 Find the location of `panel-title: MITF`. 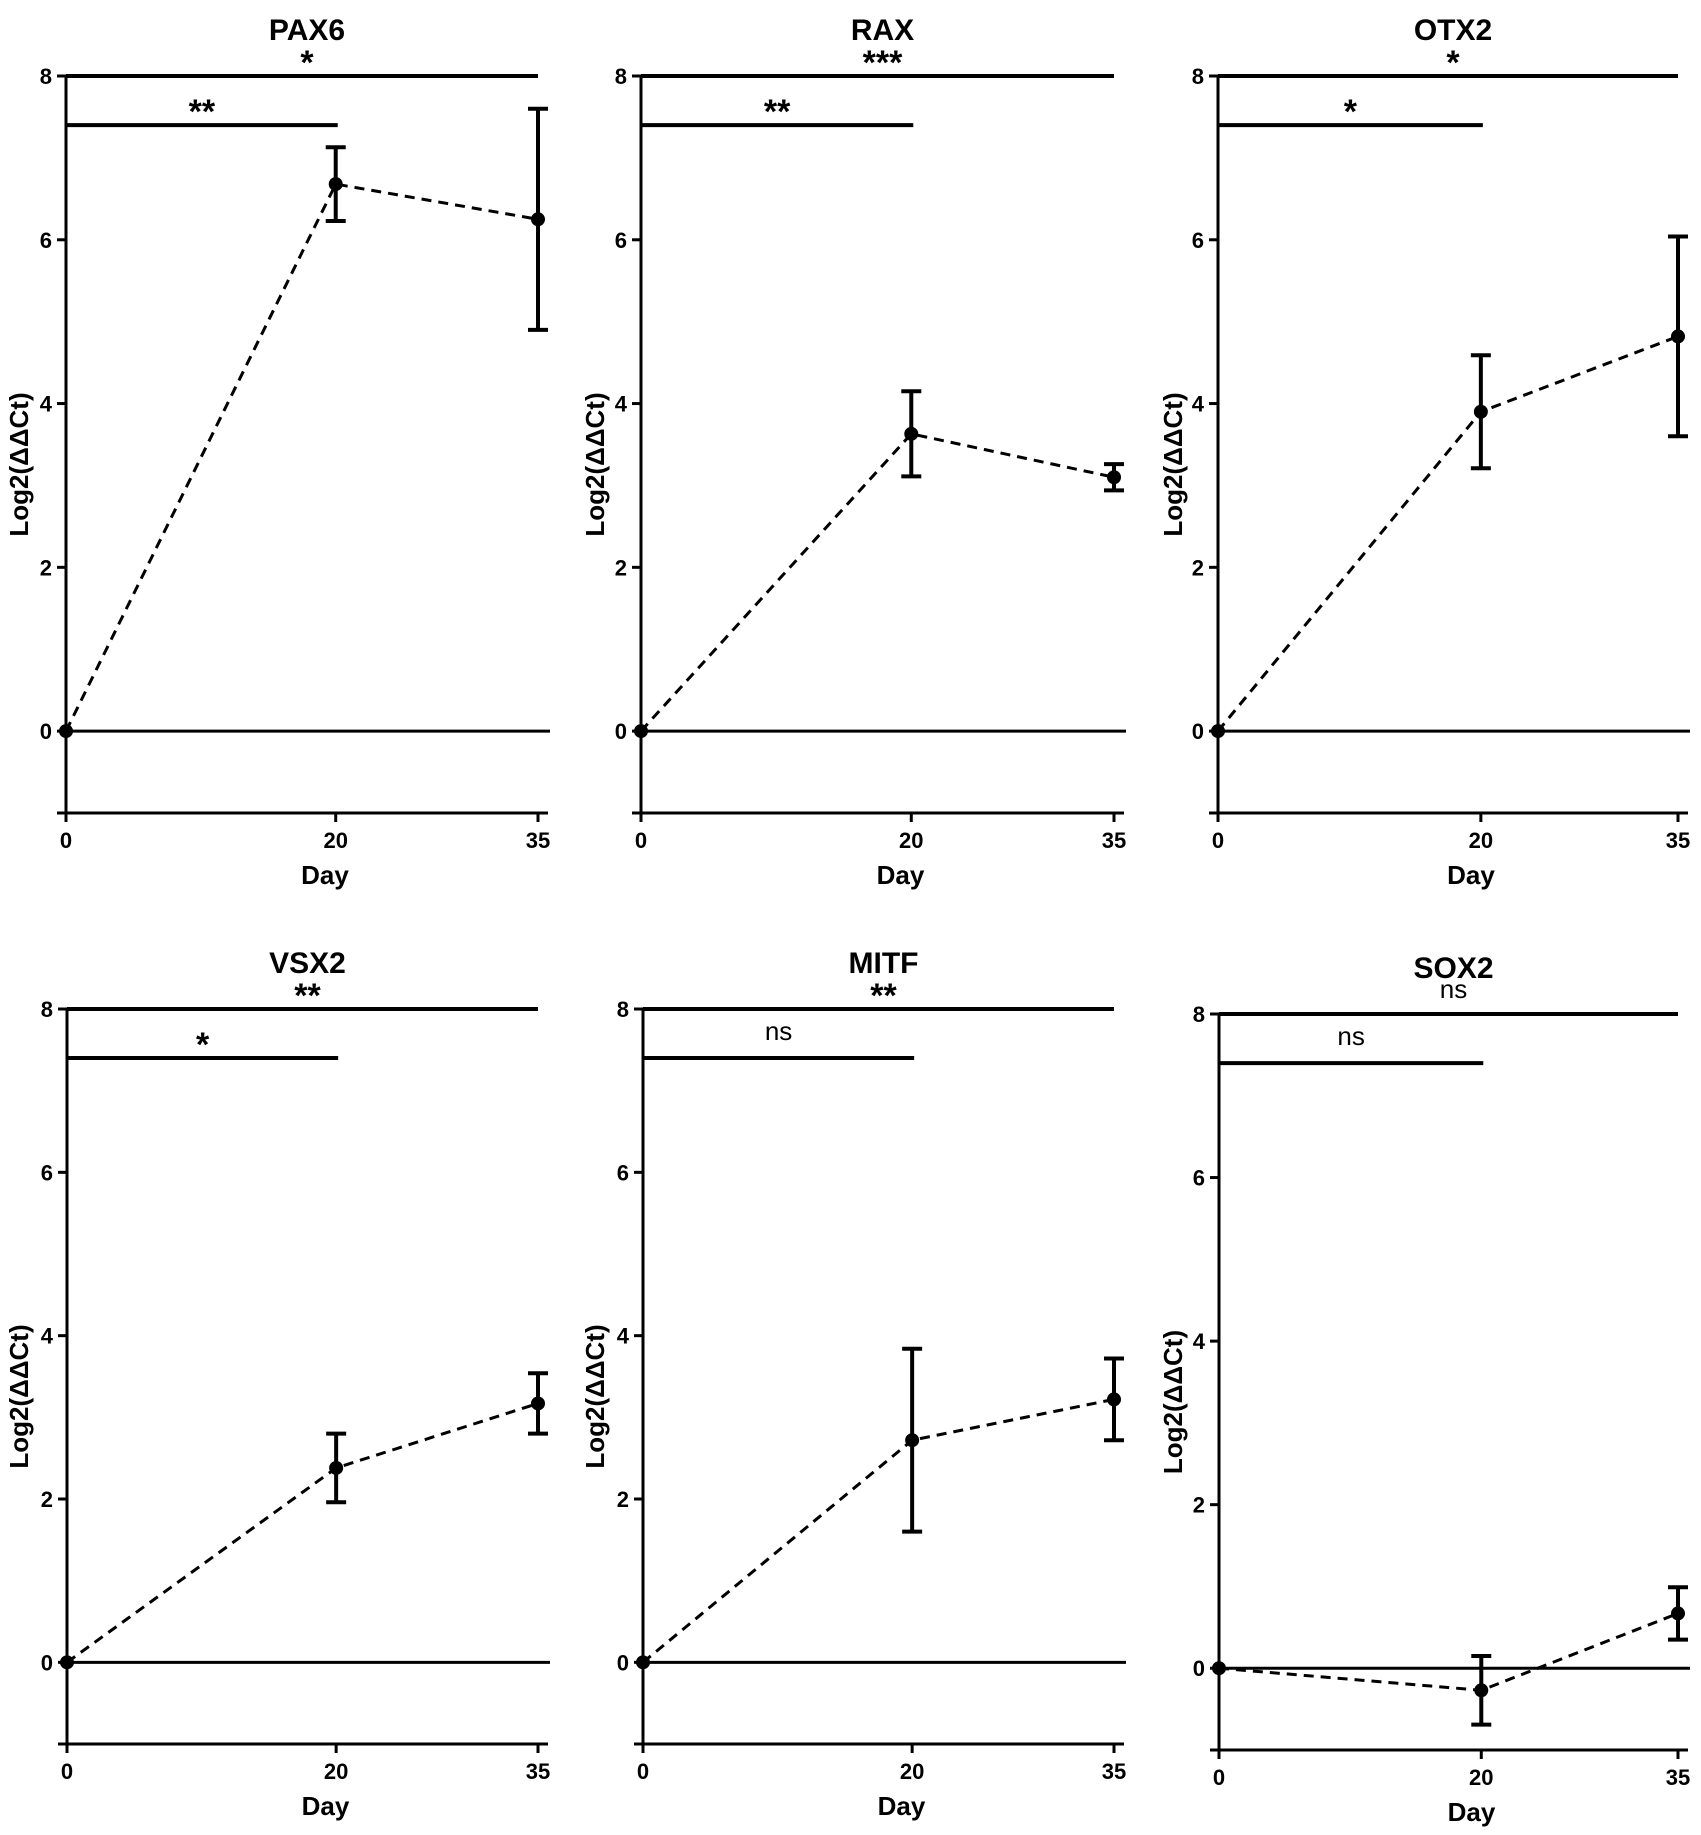

panel-title: MITF is located at coordinates (884, 963).